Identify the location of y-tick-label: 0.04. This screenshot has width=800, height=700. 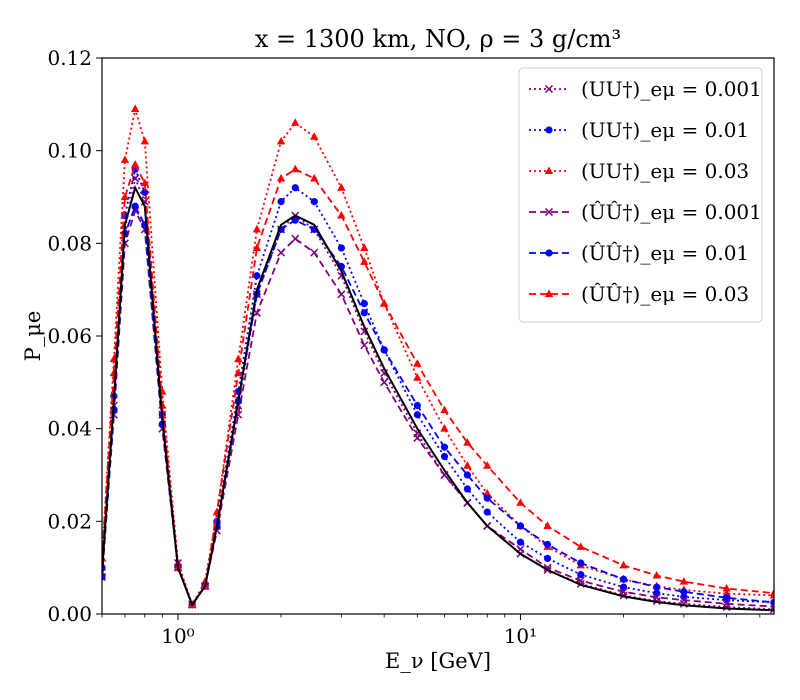
(69, 429).